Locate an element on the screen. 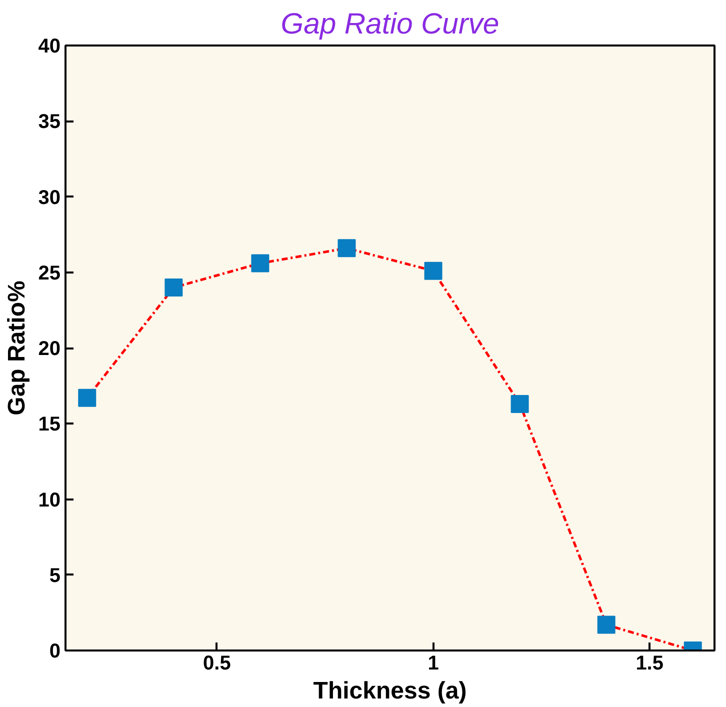  x-tick-label: 0.5 is located at coordinates (217, 663).